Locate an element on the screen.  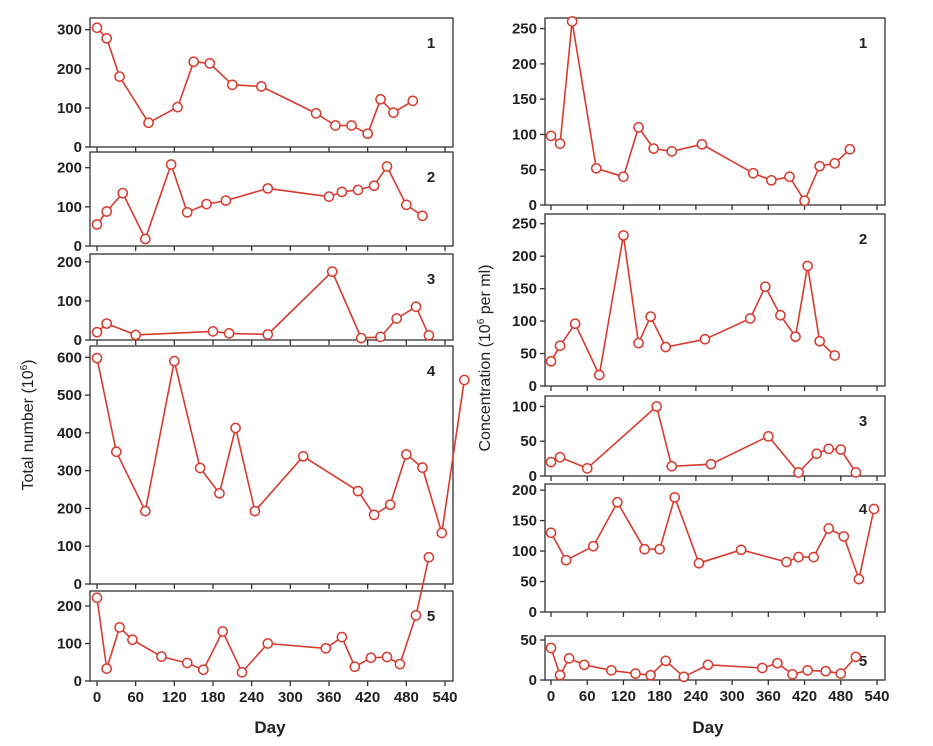
panel-number-label: 1 is located at coordinates (431, 43).